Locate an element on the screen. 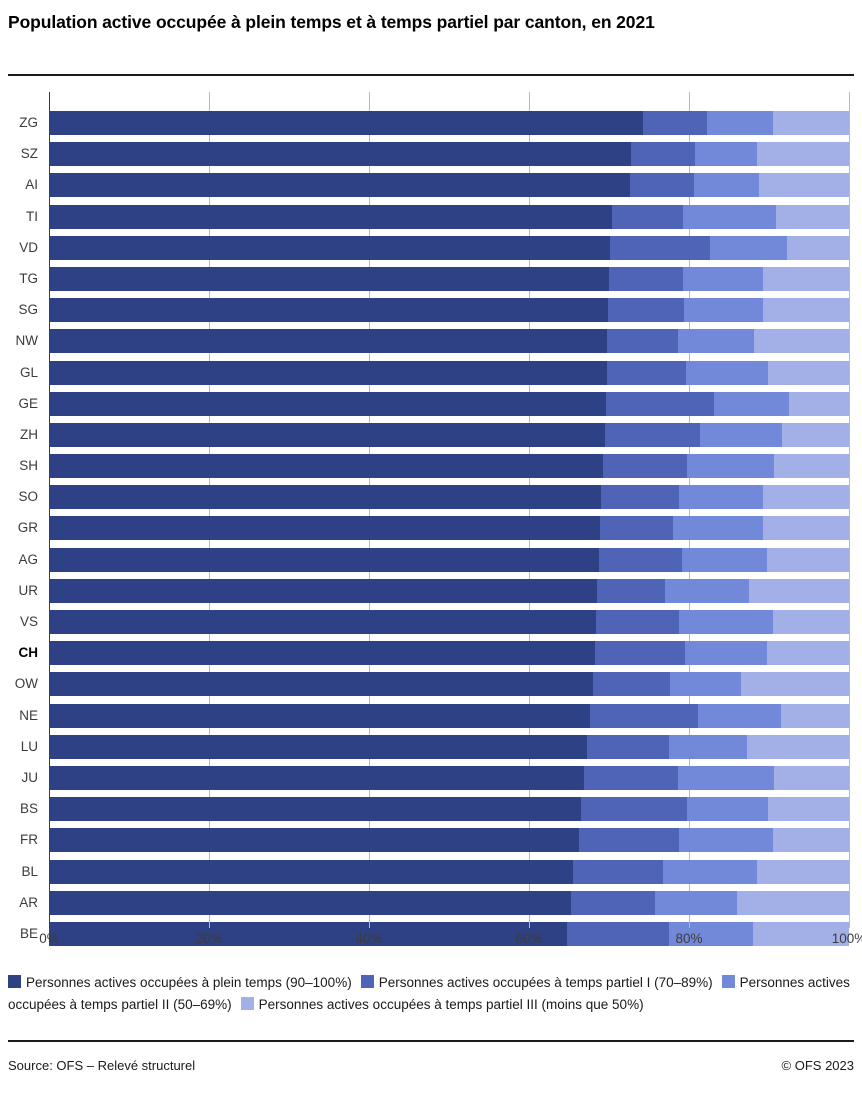 This screenshot has height=1107, width=862. bar-row: GE is located at coordinates (433, 403).